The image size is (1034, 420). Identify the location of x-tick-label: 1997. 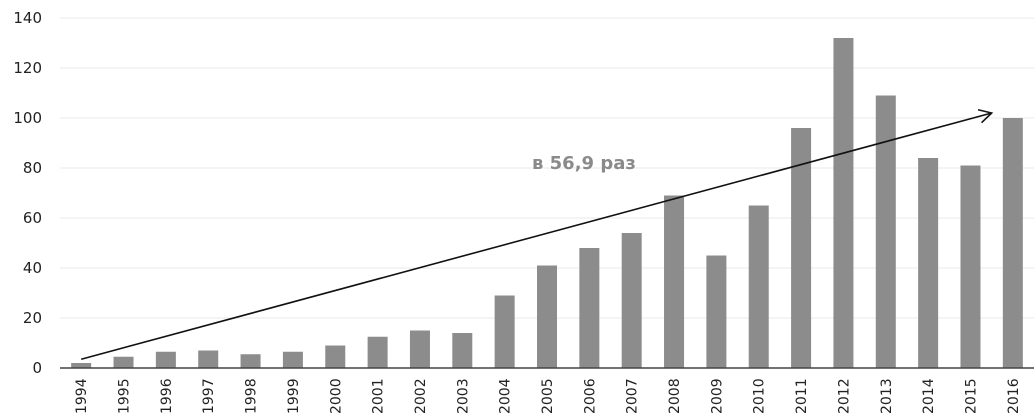
(209, 396).